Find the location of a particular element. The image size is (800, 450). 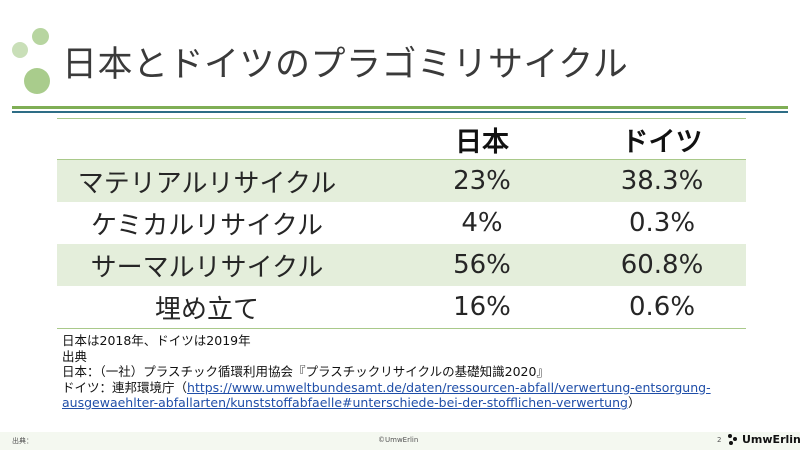

decor-circle-top is located at coordinates (40, 36).